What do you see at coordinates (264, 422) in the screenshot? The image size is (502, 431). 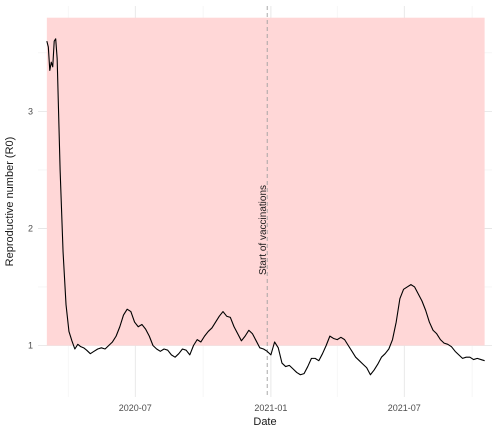 I see `x-axis-title: Date` at bounding box center [264, 422].